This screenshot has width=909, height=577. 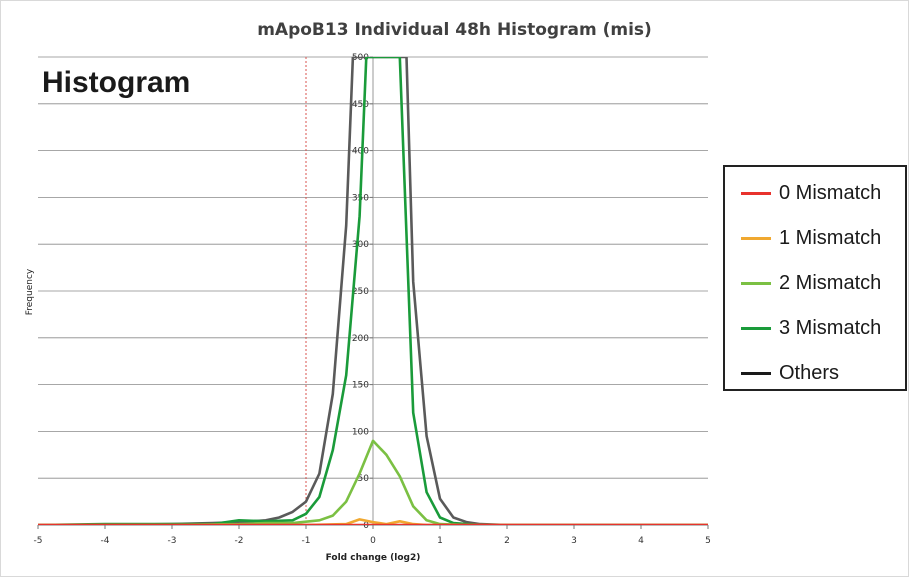 What do you see at coordinates (440, 541) in the screenshot?
I see `x-tick-label: 1` at bounding box center [440, 541].